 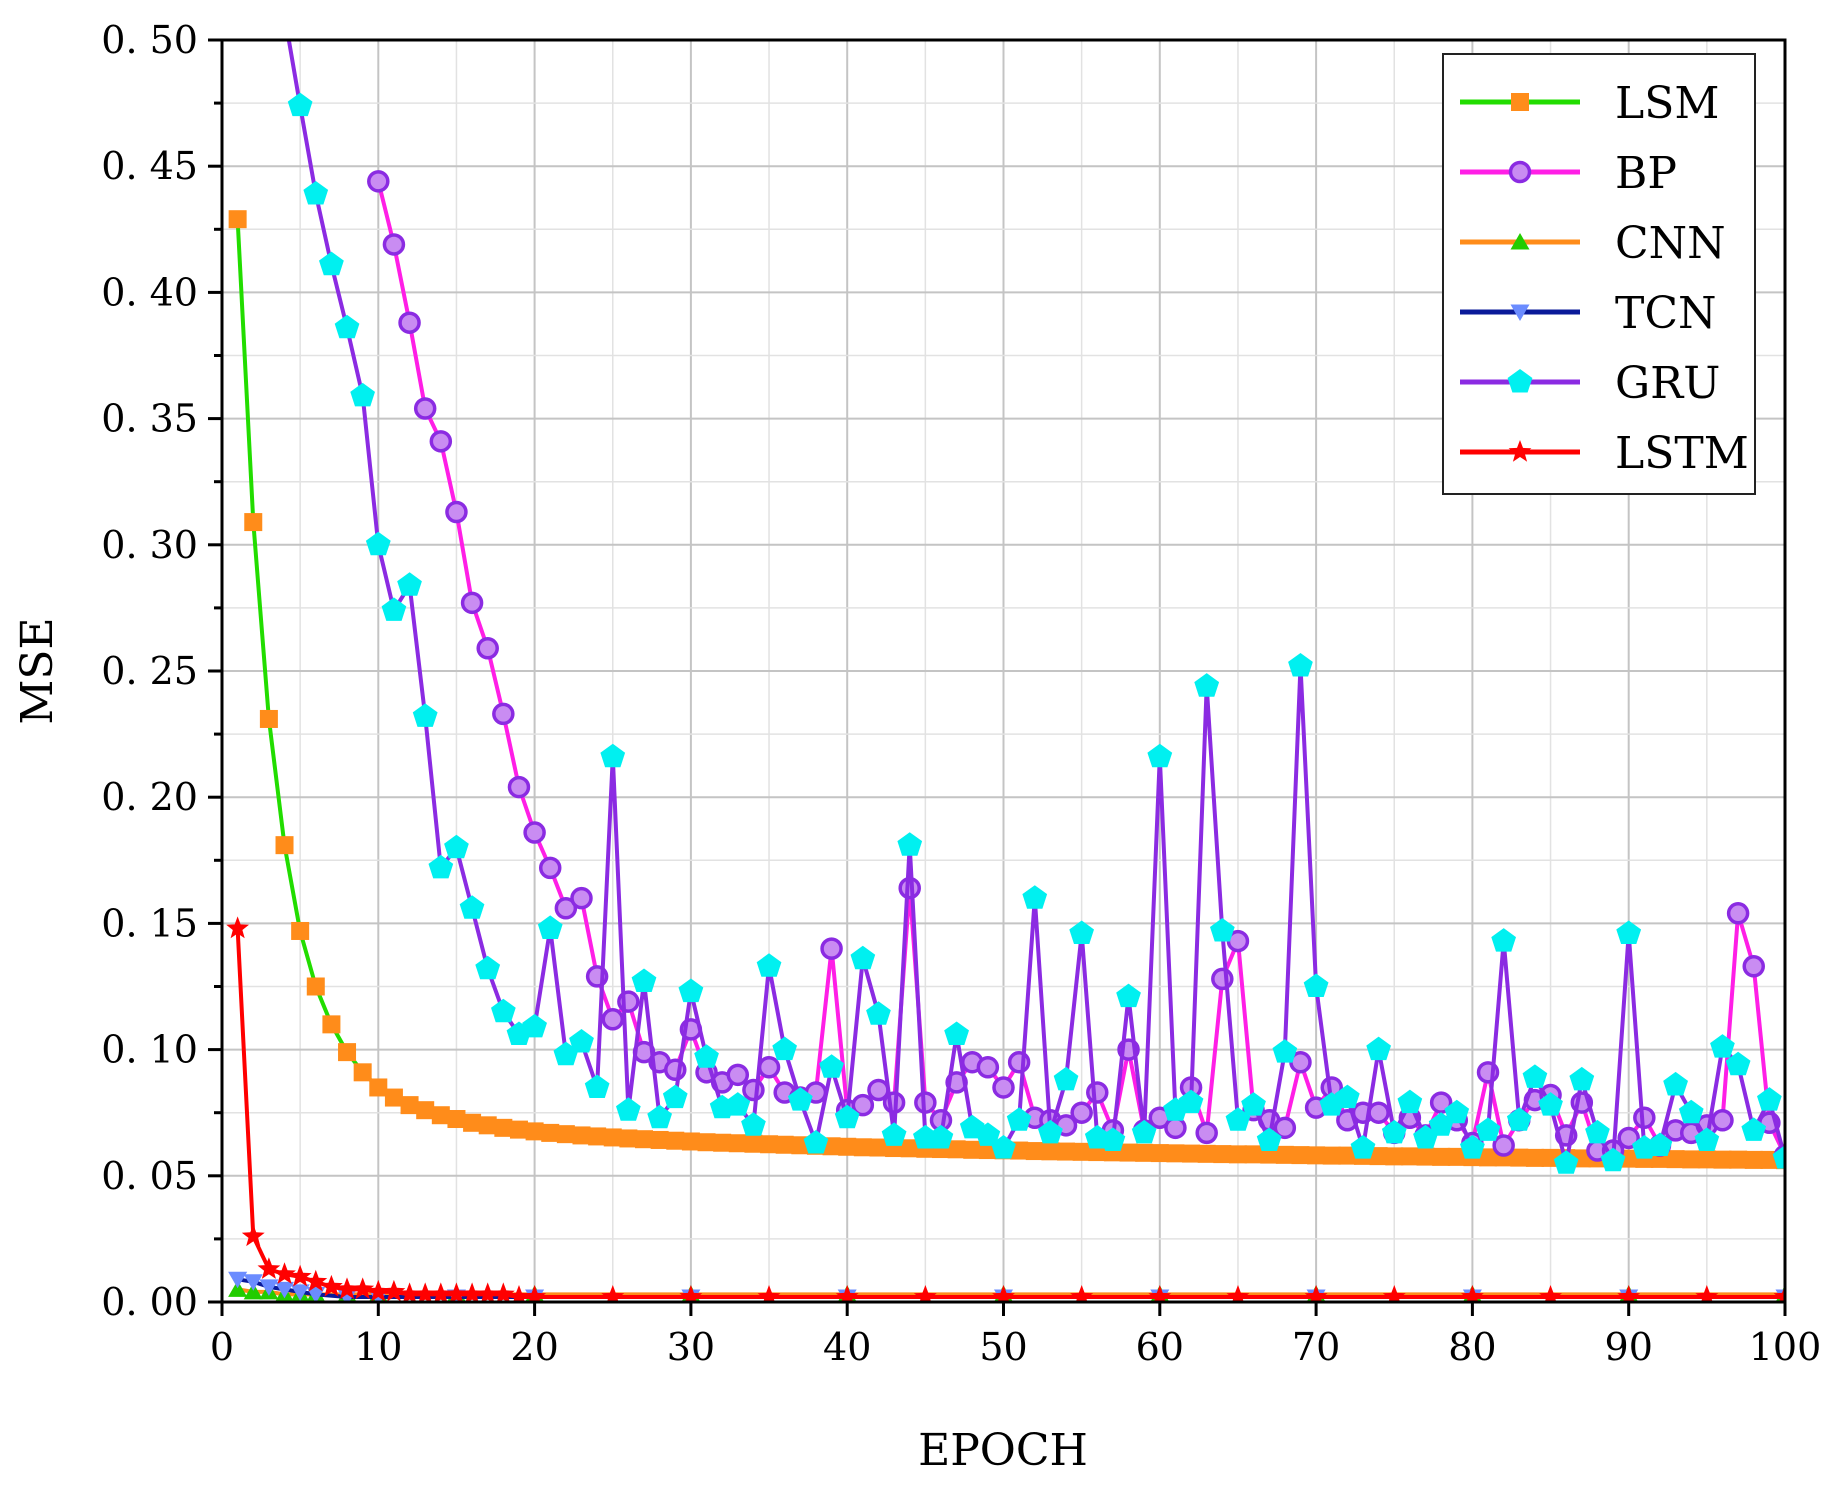 I want to click on y-tick-label: 0. 10, so click(x=149, y=1050).